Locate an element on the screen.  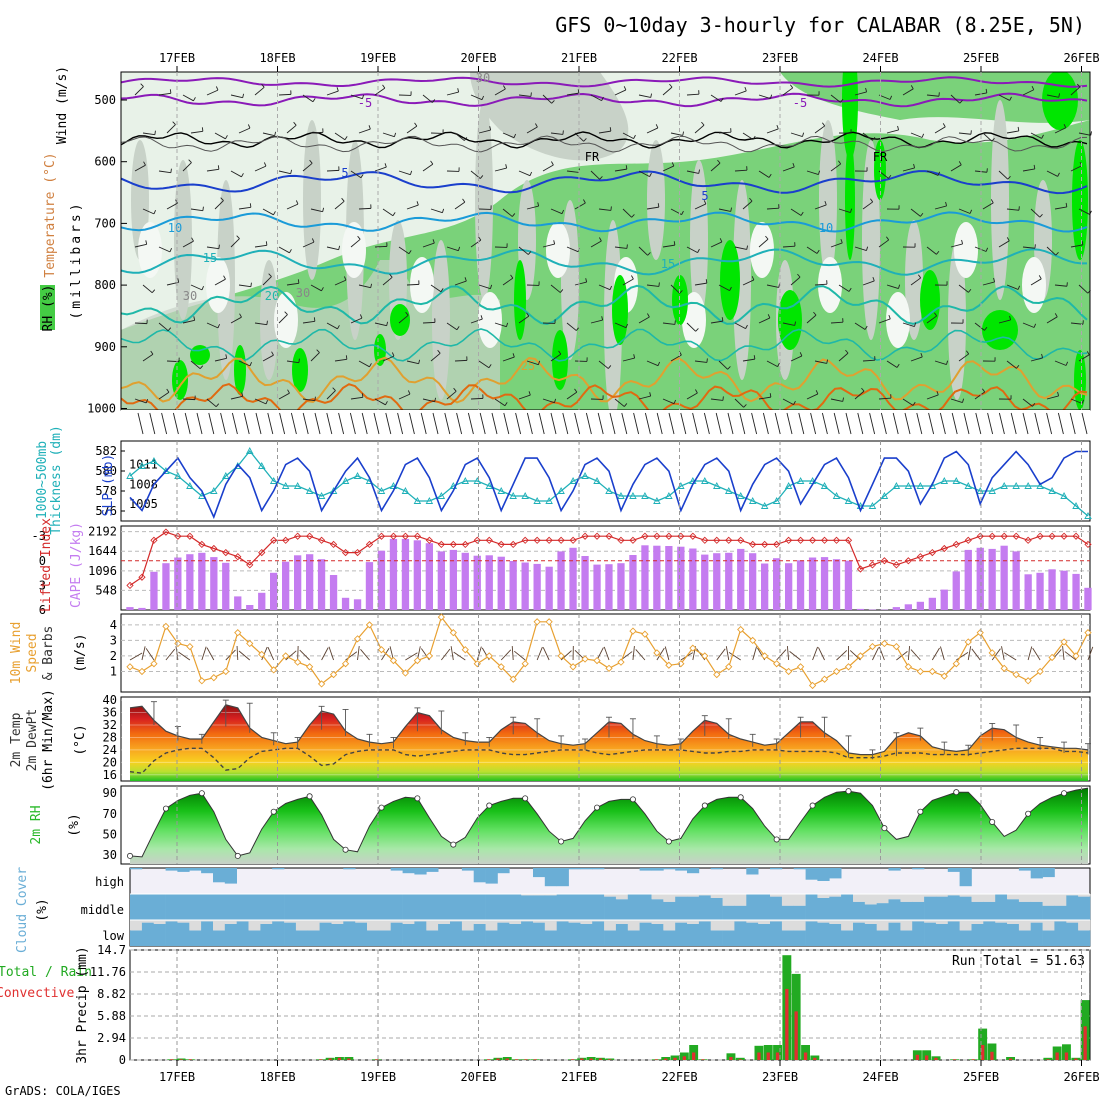
date-label-bottom: 25FEB is located at coordinates (981, 1077).